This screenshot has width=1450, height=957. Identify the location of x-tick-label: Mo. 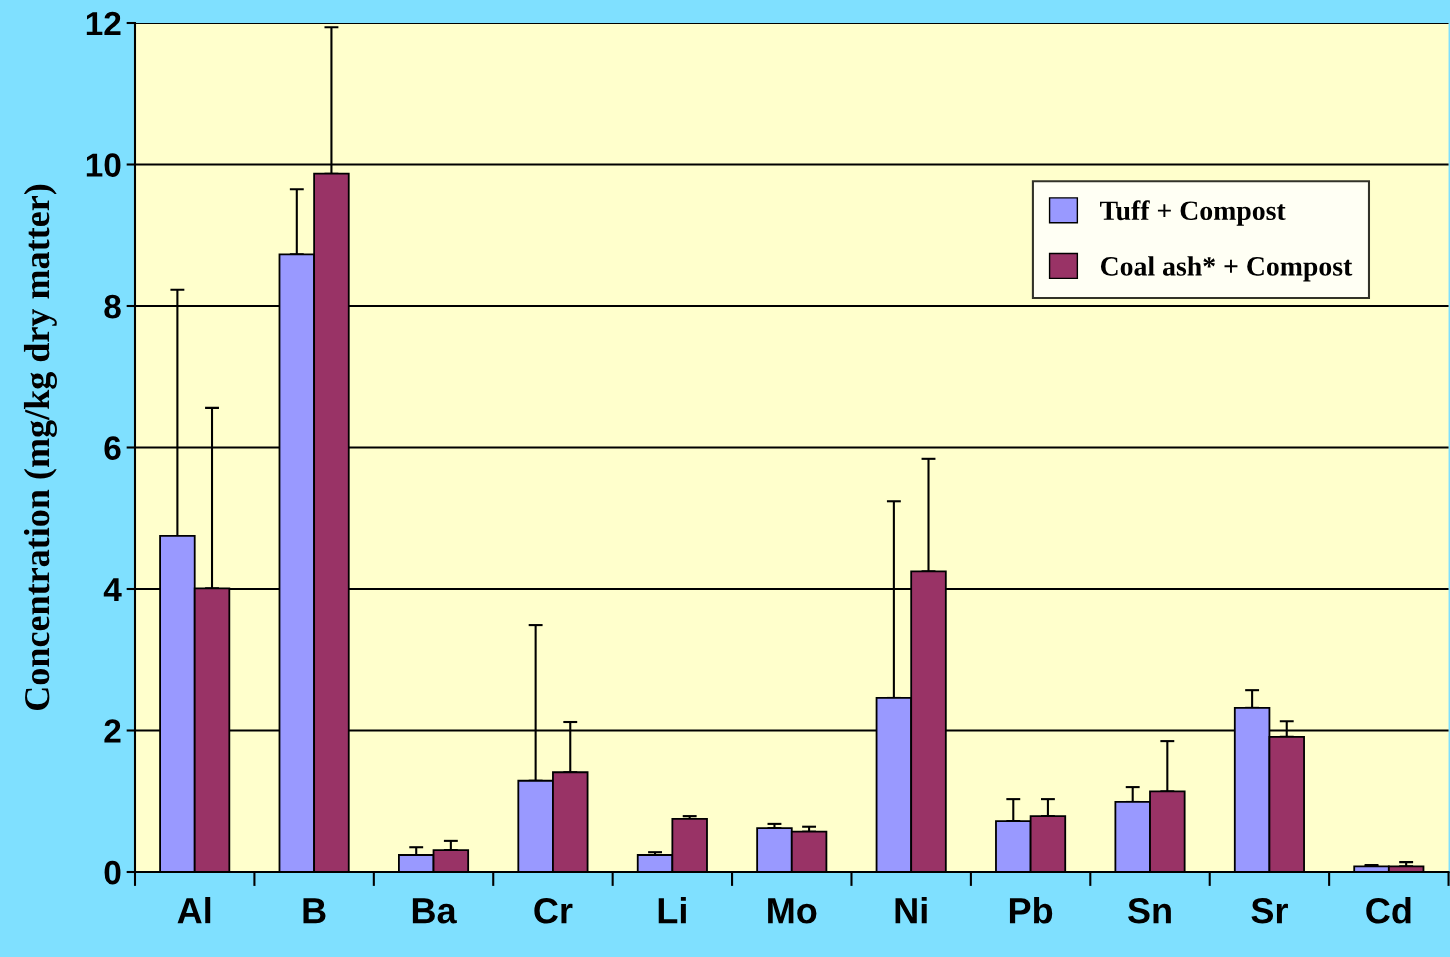
(792, 911).